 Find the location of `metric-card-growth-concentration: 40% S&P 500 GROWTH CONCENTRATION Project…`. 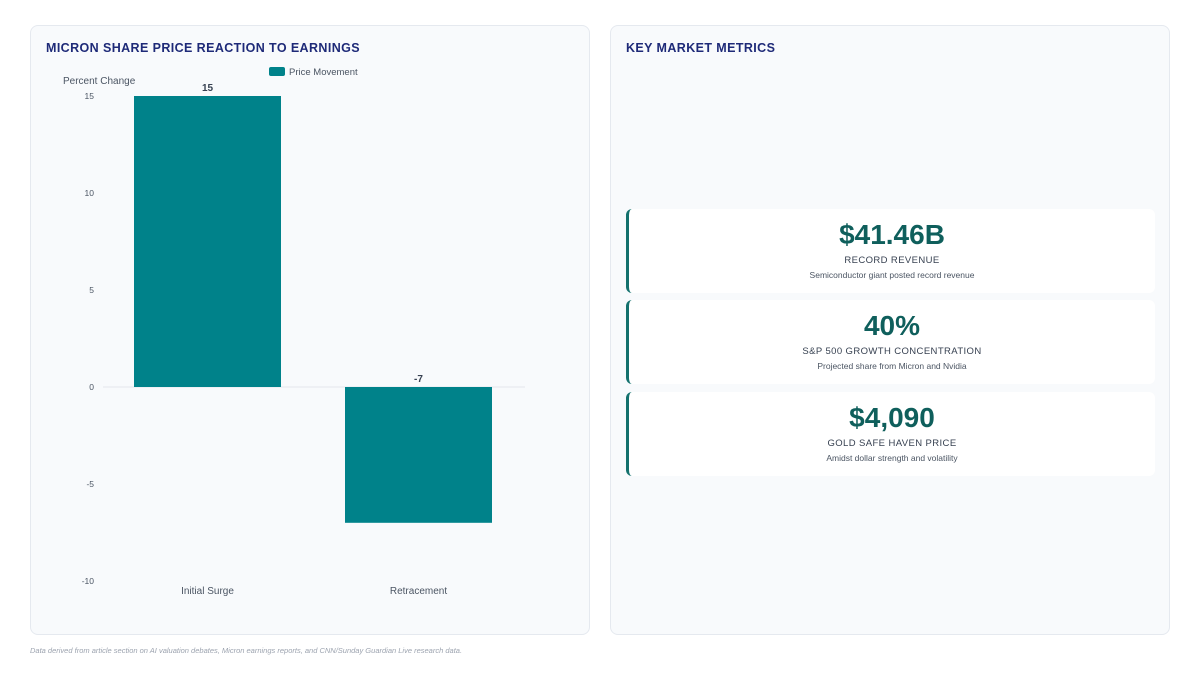

metric-card-growth-concentration: 40% S&P 500 GROWTH CONCENTRATION Project… is located at coordinates (890, 342).